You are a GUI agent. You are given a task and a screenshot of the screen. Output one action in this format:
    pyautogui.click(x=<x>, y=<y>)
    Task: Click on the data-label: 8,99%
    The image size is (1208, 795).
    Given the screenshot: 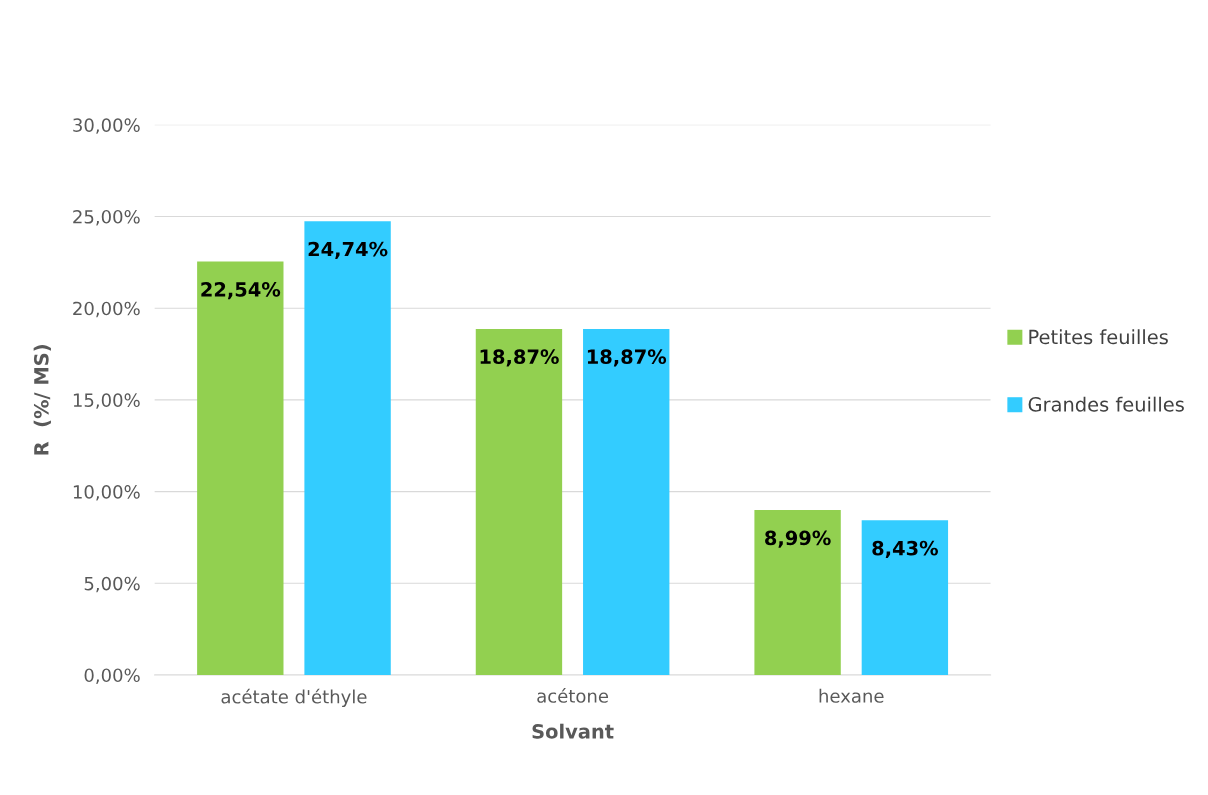 What is the action you would take?
    pyautogui.click(x=798, y=539)
    